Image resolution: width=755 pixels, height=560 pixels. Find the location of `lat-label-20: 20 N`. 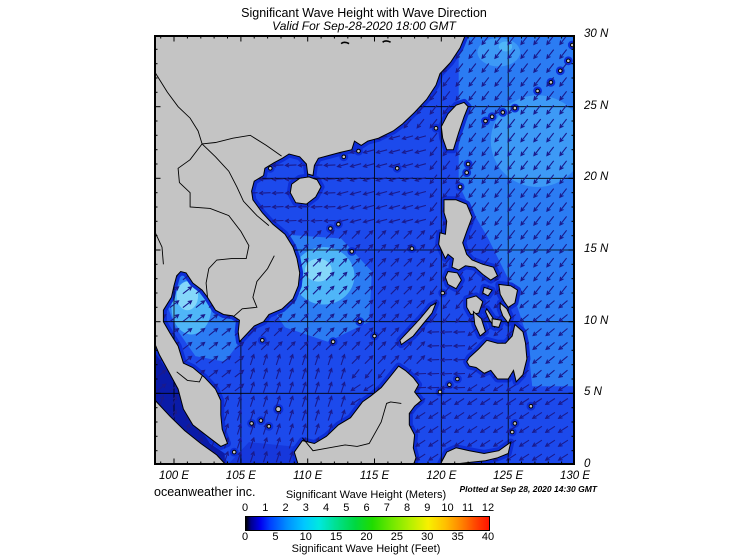

lat-label-20: 20 N is located at coordinates (596, 177).